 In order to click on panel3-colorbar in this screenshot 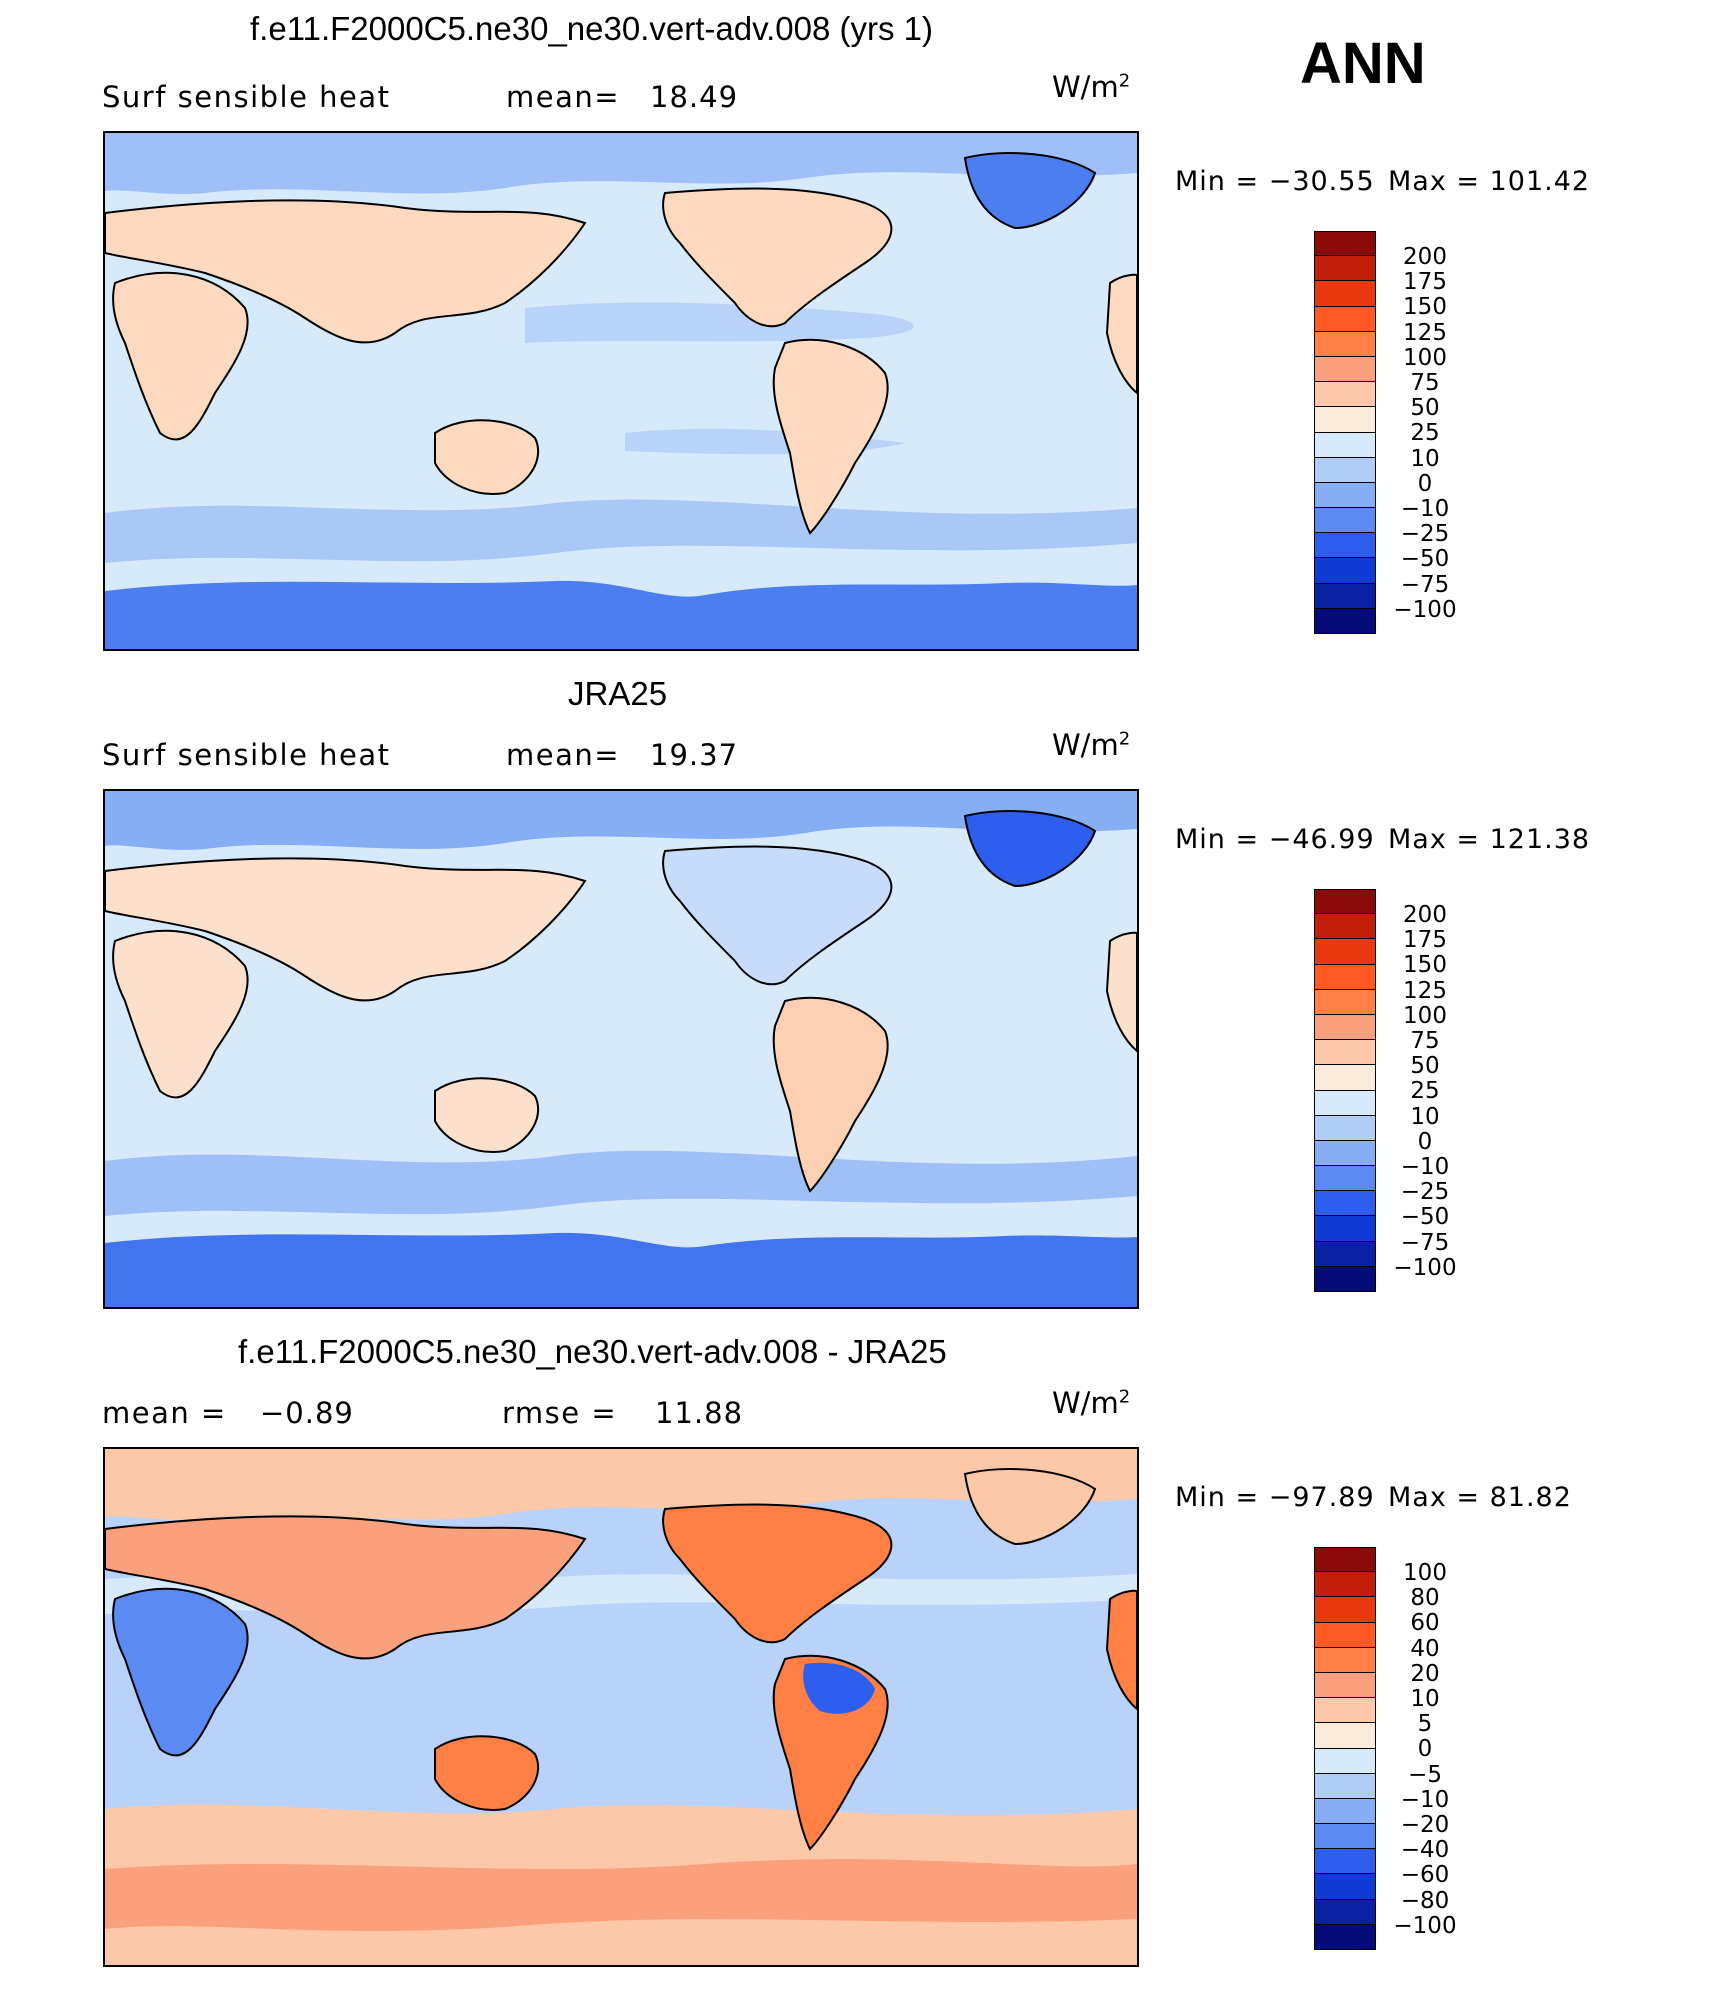, I will do `click(1345, 1748)`.